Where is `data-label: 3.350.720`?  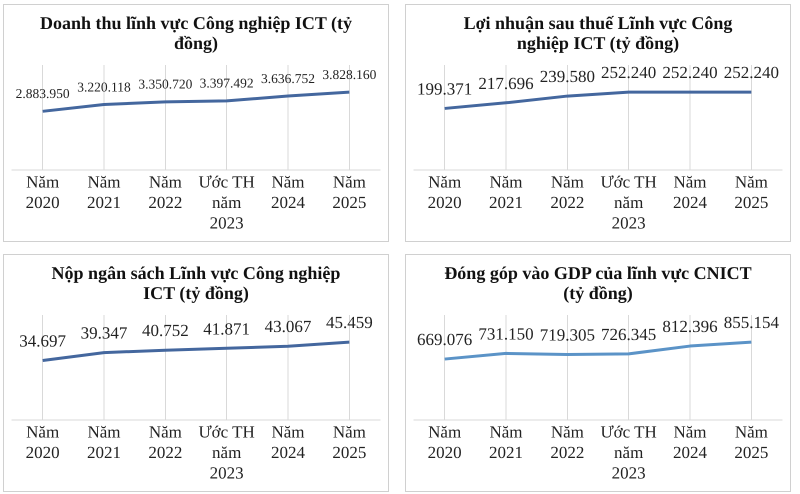 data-label: 3.350.720 is located at coordinates (165, 84).